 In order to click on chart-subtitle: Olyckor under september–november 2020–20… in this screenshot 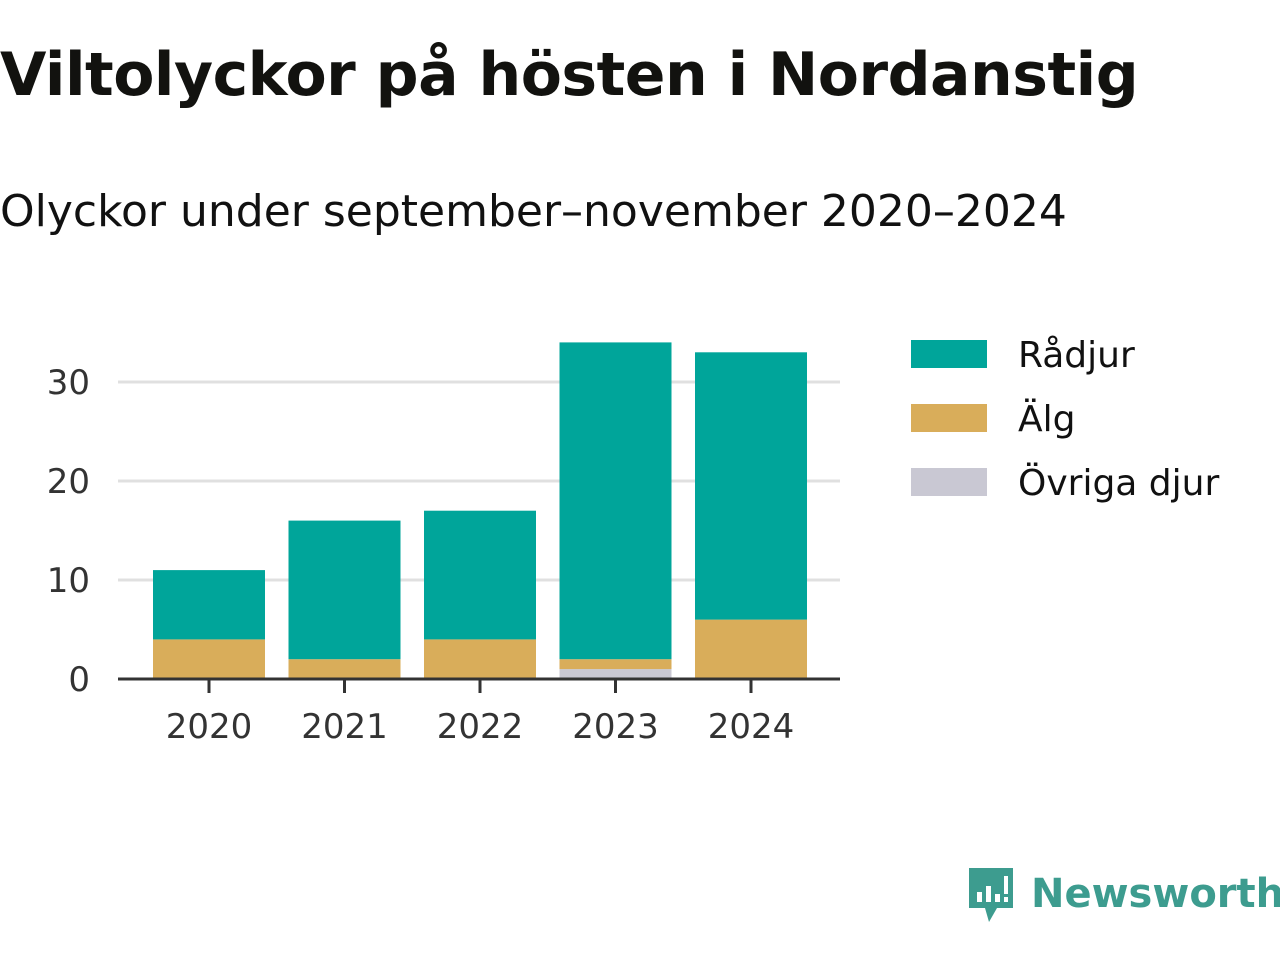, I will do `click(533, 211)`.